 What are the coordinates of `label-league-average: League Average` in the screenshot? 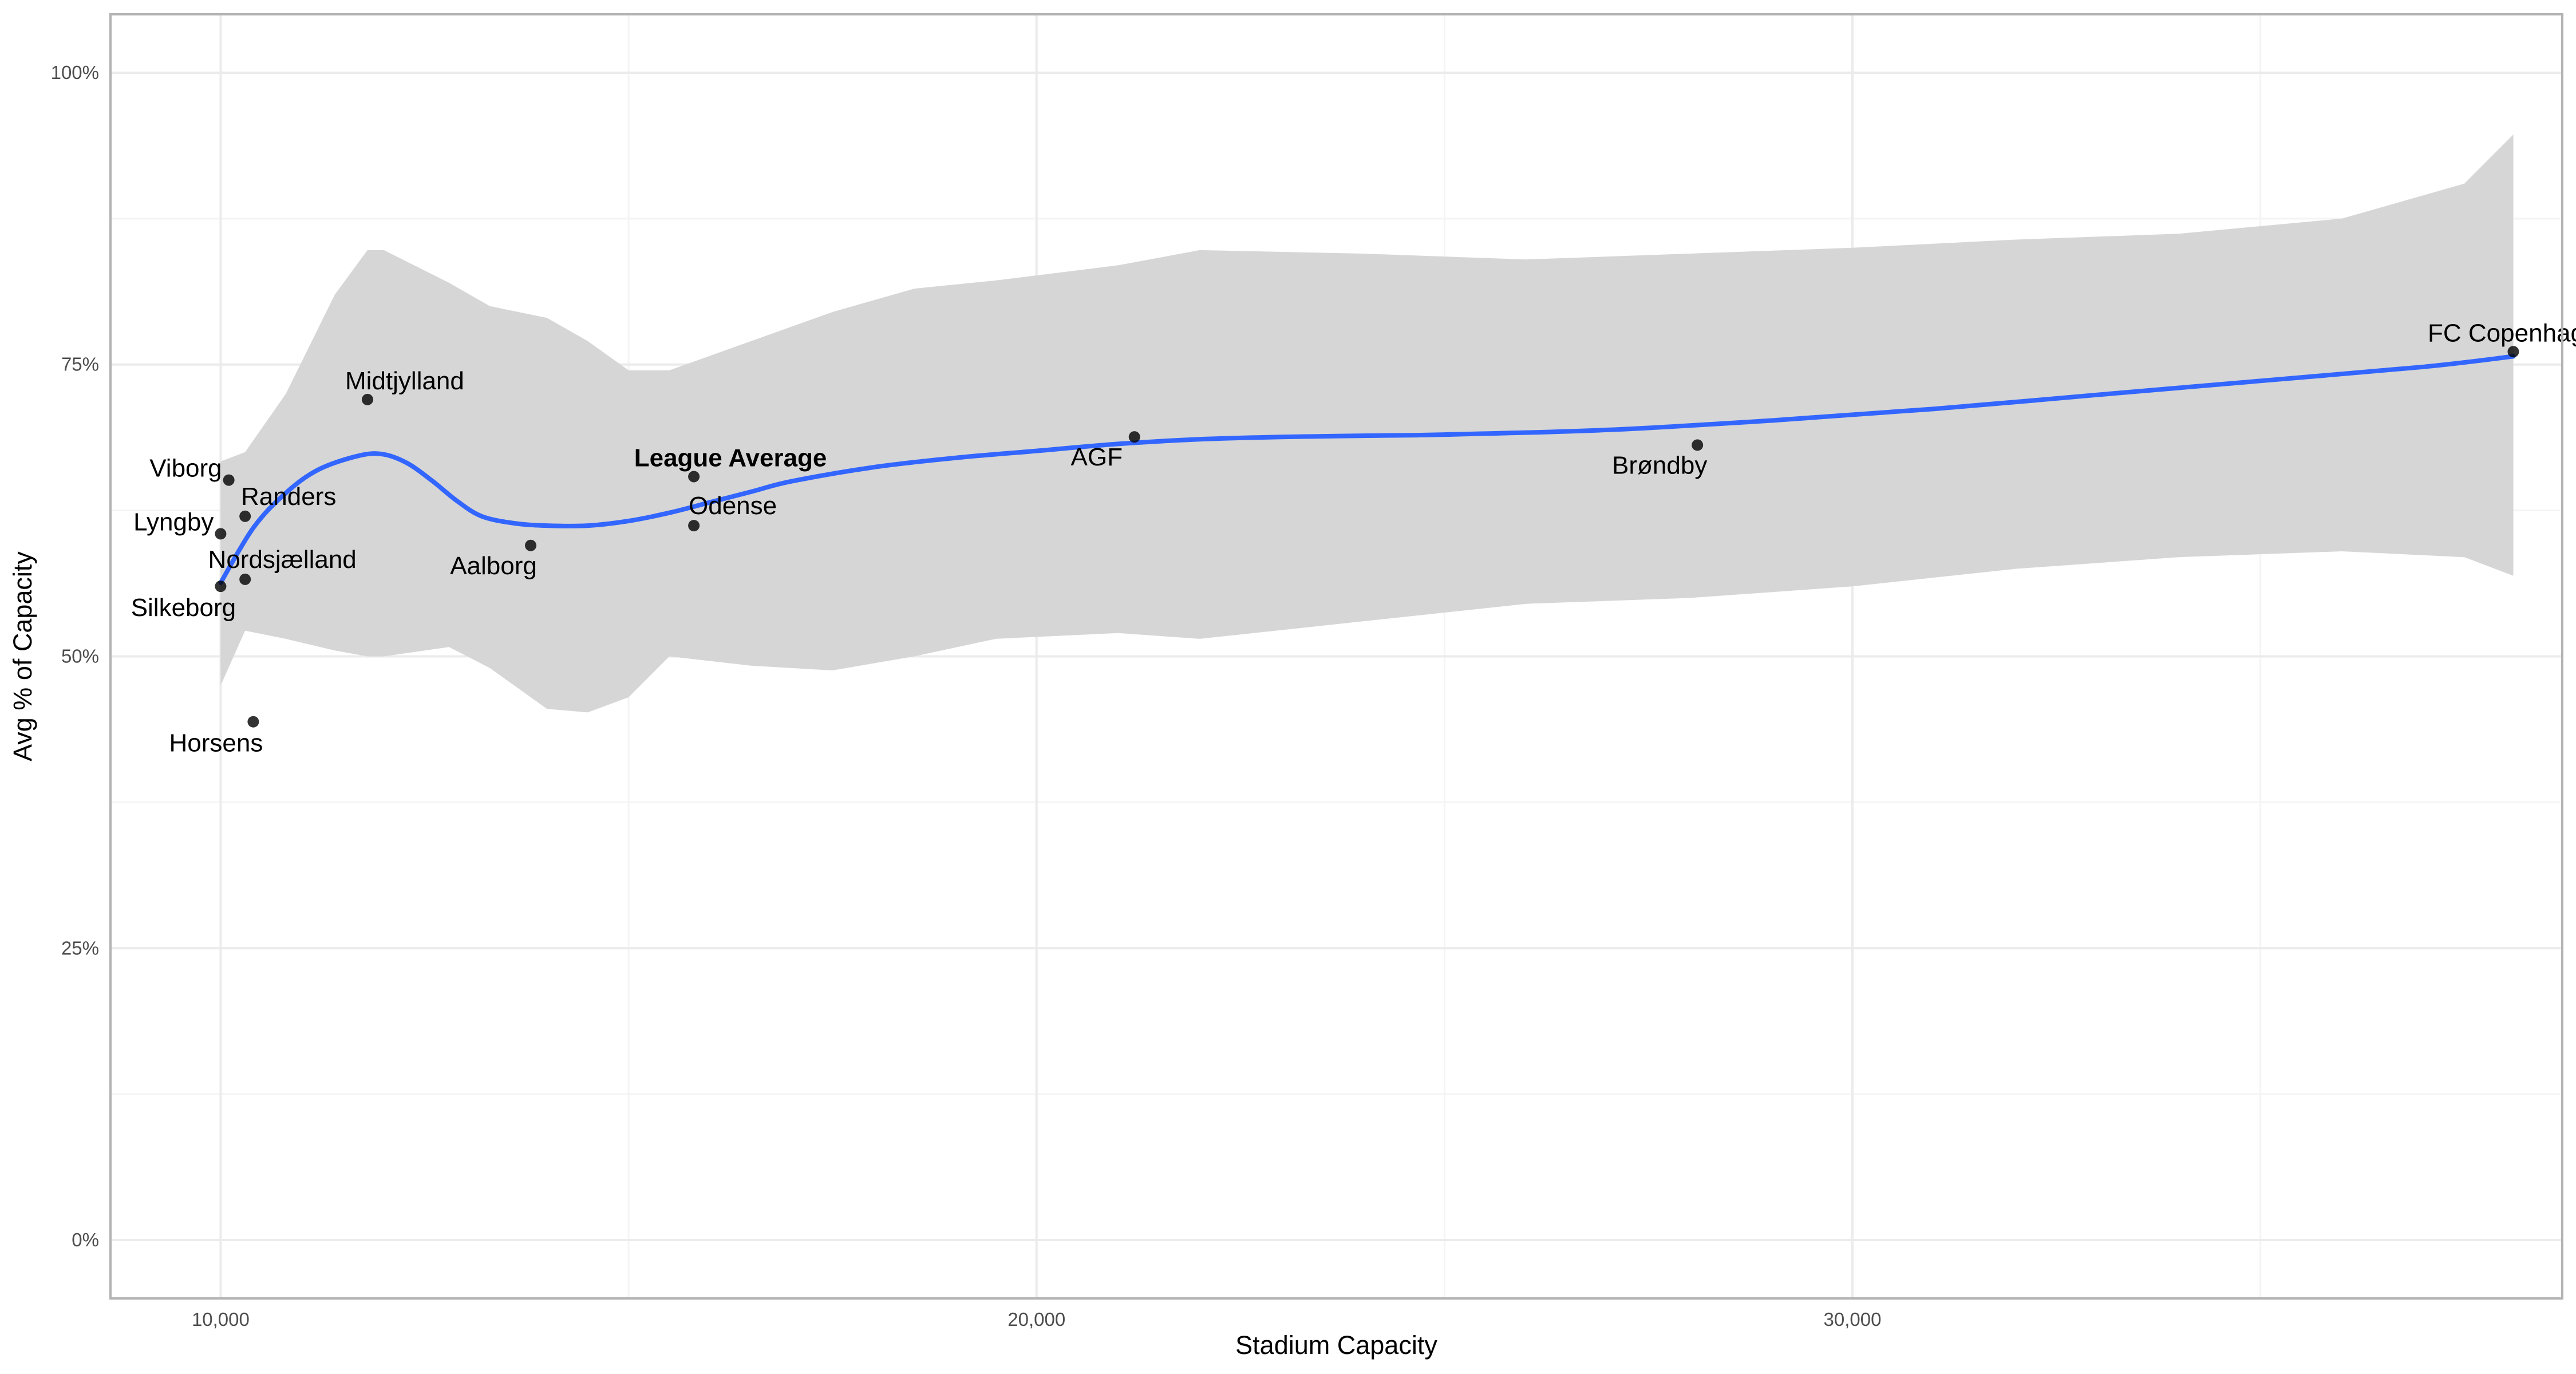 It's located at (730, 458).